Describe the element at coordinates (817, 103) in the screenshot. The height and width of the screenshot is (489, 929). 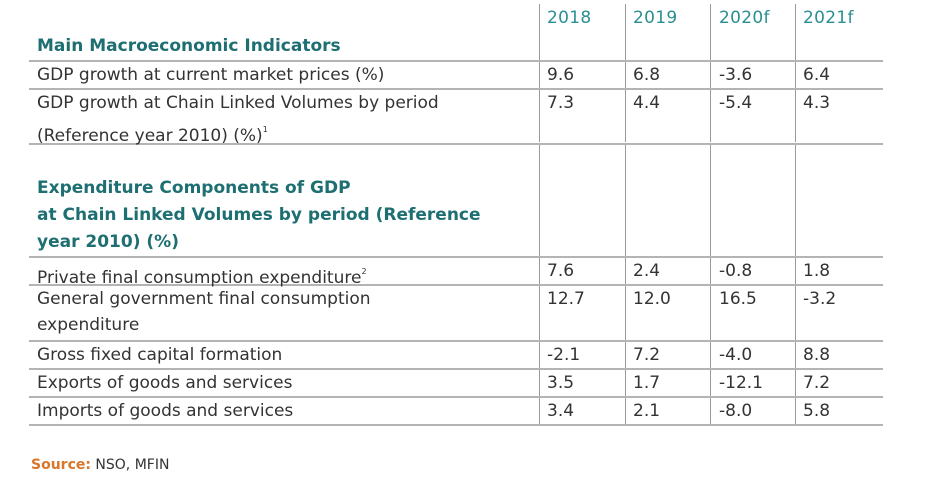
I see `cell-value: 4.3` at that location.